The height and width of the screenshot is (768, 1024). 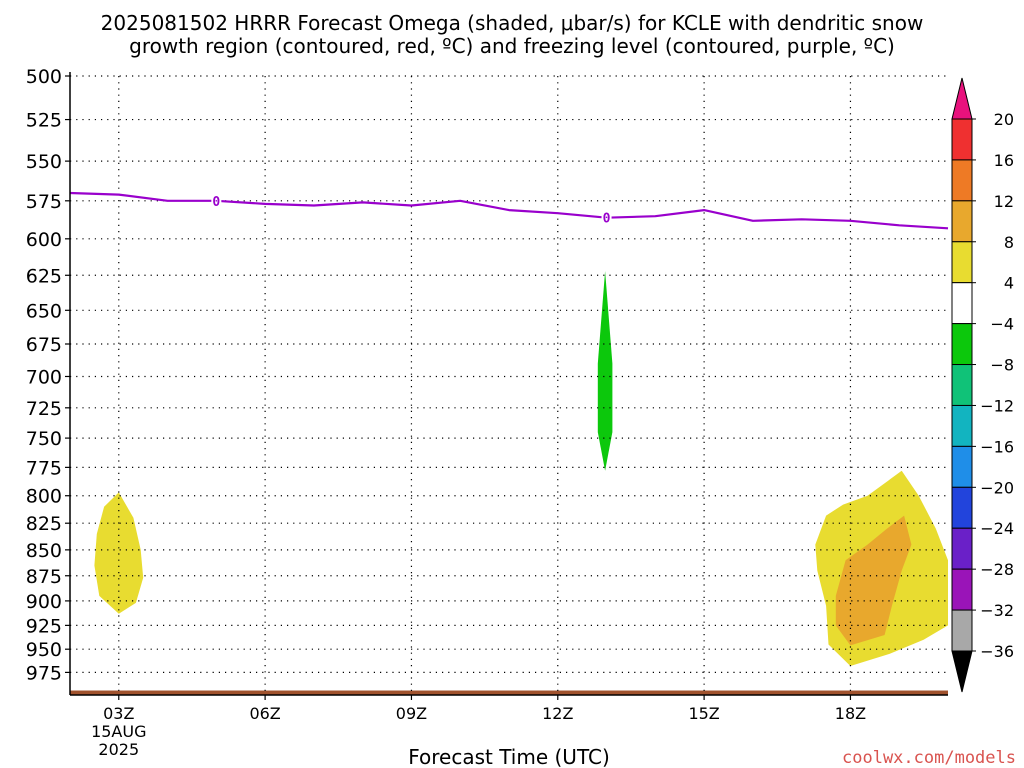 I want to click on y-tick-label: 650, so click(x=44, y=311).